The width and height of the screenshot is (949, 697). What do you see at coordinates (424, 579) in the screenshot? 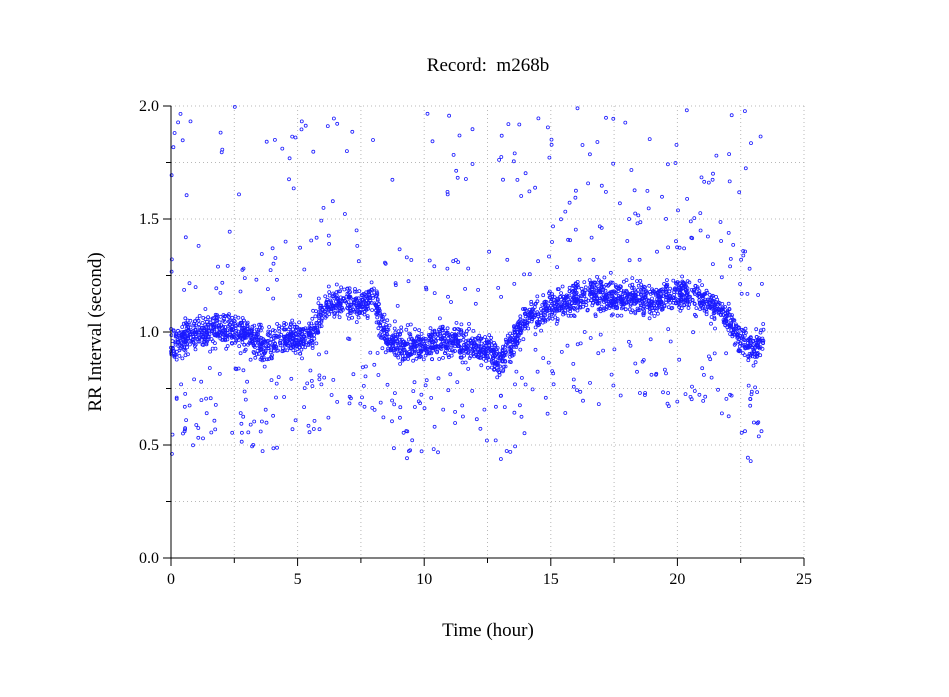
I see `x-tick-label: 10` at bounding box center [424, 579].